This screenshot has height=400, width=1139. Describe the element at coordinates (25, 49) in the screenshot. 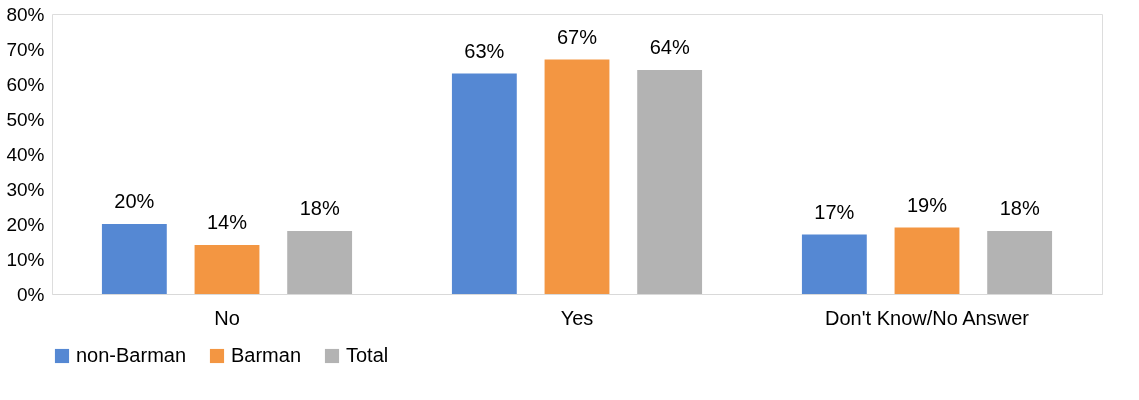

I see `y-tick-label: 70%` at that location.